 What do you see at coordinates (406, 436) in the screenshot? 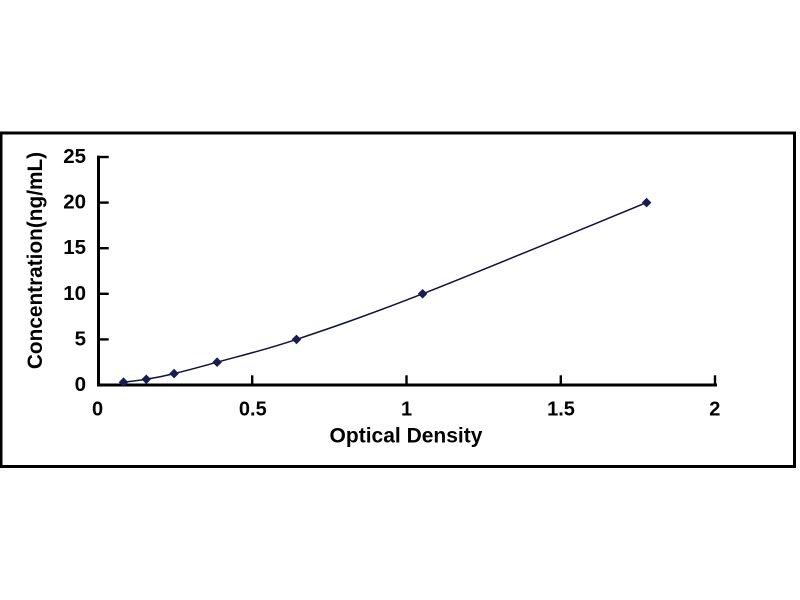
I see `svg-text: Optical Density` at bounding box center [406, 436].